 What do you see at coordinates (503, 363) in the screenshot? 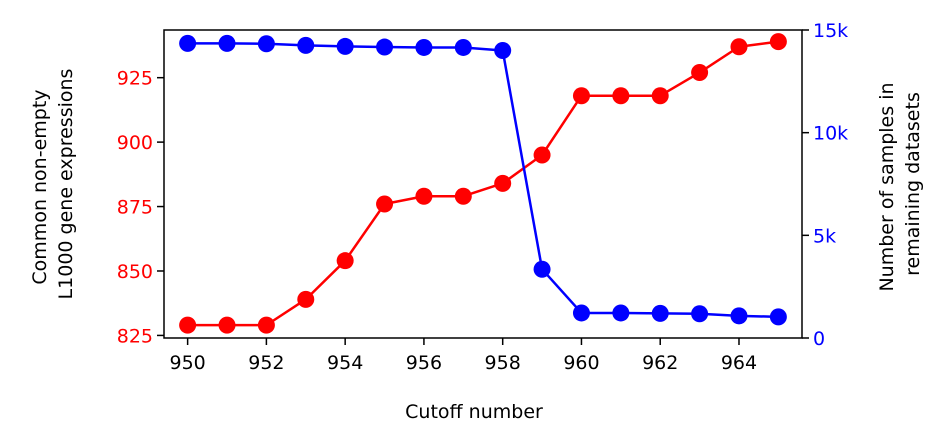
I see `x-tick-label: 958` at bounding box center [503, 363].